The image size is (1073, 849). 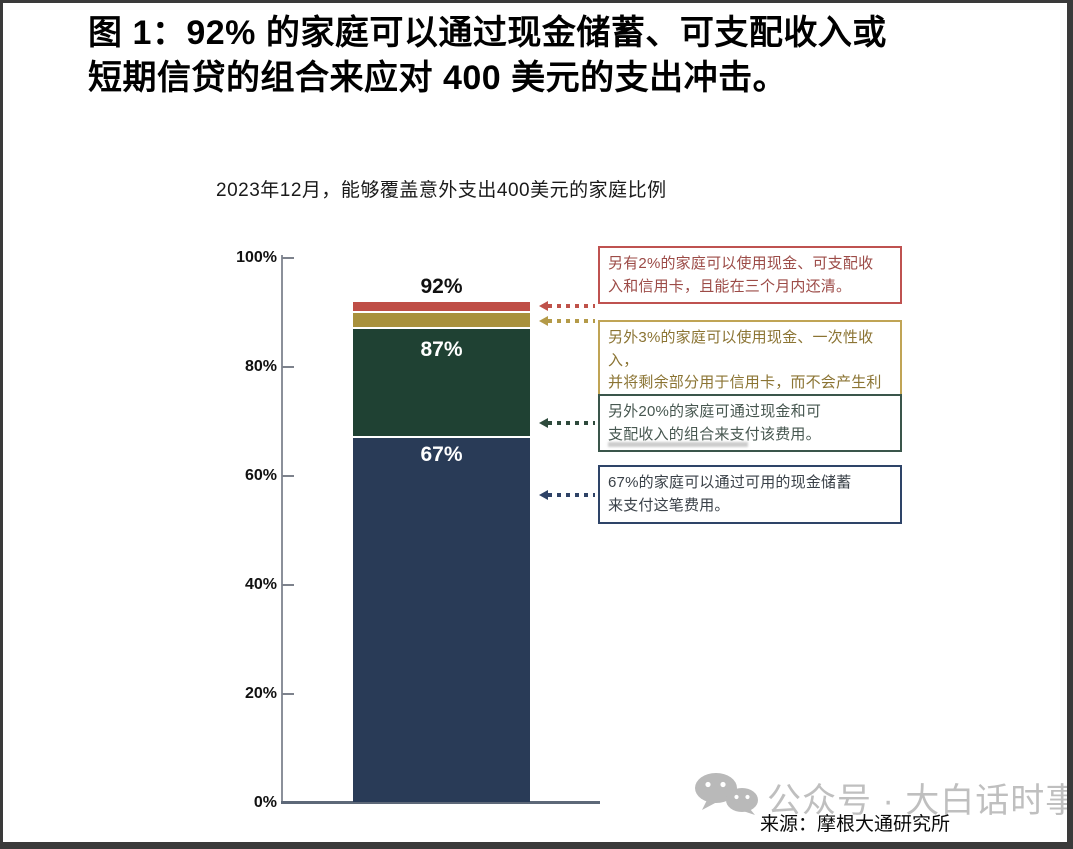 What do you see at coordinates (256, 257) in the screenshot?
I see `y-tick-label-100: 100%` at bounding box center [256, 257].